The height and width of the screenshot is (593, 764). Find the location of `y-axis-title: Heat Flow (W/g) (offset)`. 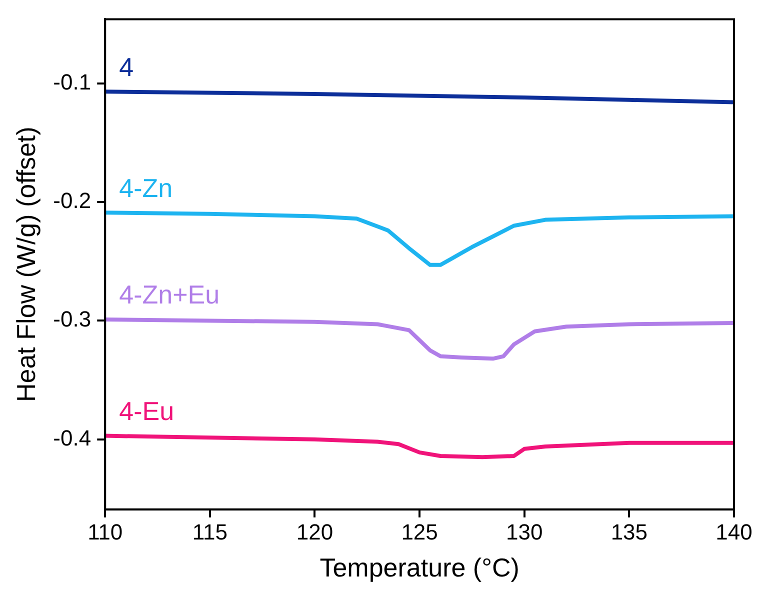

y-axis-title: Heat Flow (W/g) (offset) is located at coordinates (25, 264).